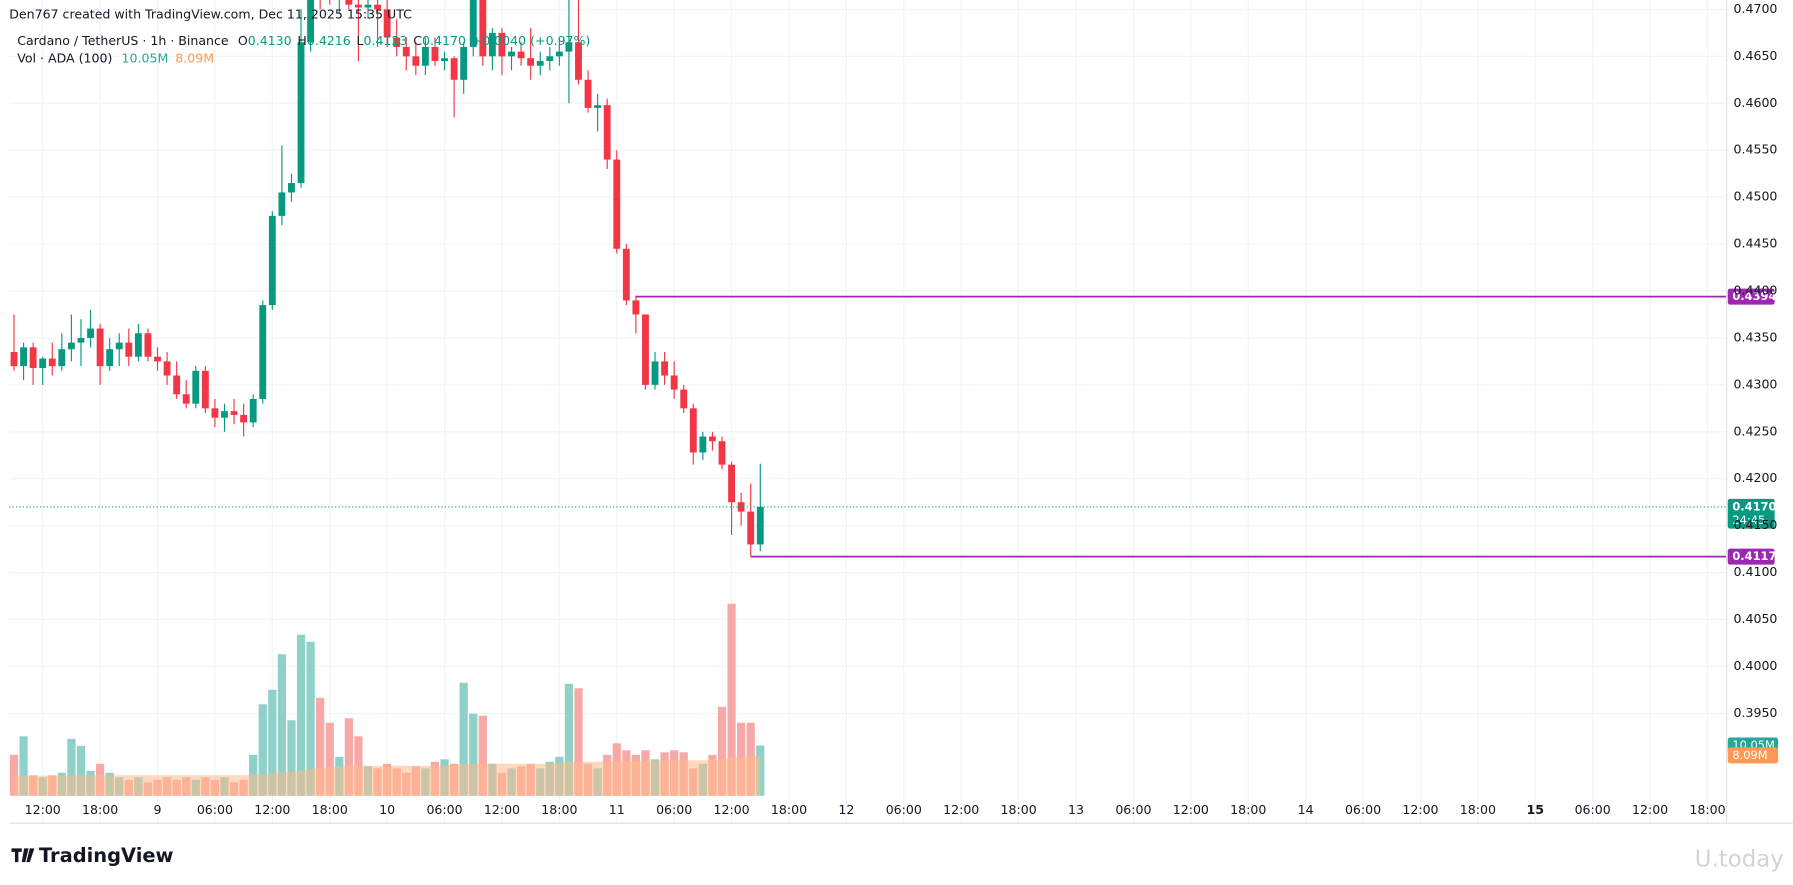  I want to click on ohlc-key: H, so click(301, 40).